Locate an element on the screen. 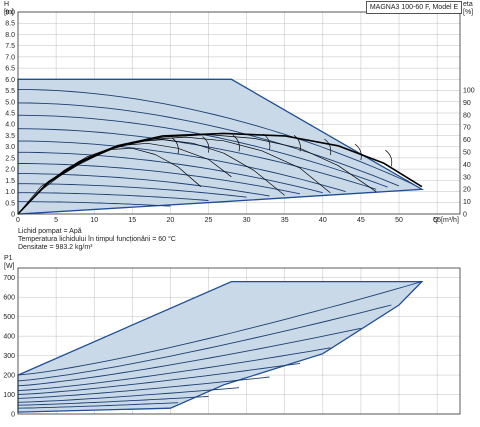  head-y-tick: 9.0 is located at coordinates (10, 13).